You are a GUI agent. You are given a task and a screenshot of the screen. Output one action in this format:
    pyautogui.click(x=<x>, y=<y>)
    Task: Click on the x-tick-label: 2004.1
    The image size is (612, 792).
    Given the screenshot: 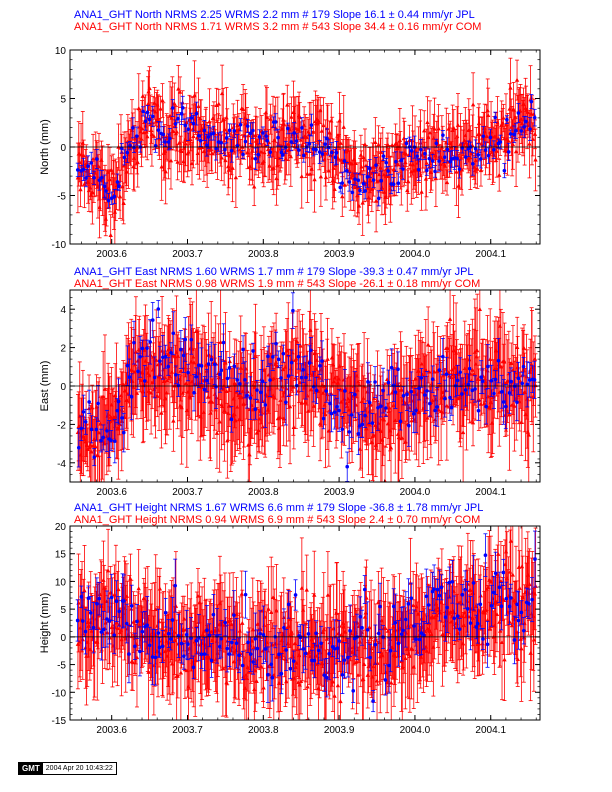 What is the action you would take?
    pyautogui.click(x=490, y=254)
    